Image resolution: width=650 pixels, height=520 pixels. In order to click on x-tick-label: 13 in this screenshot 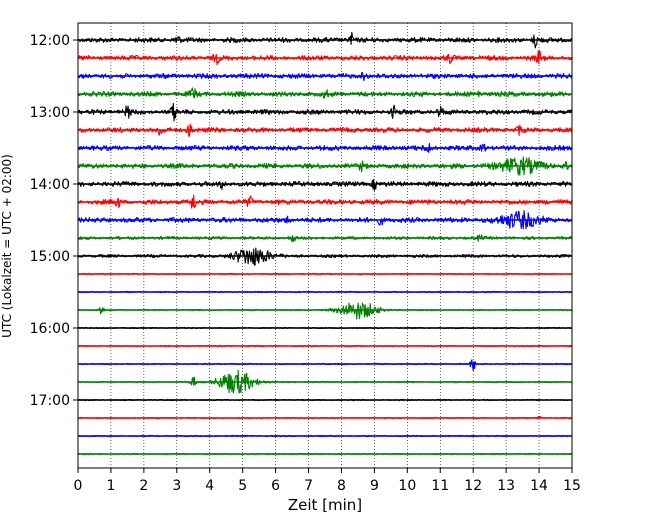, I will do `click(506, 486)`.